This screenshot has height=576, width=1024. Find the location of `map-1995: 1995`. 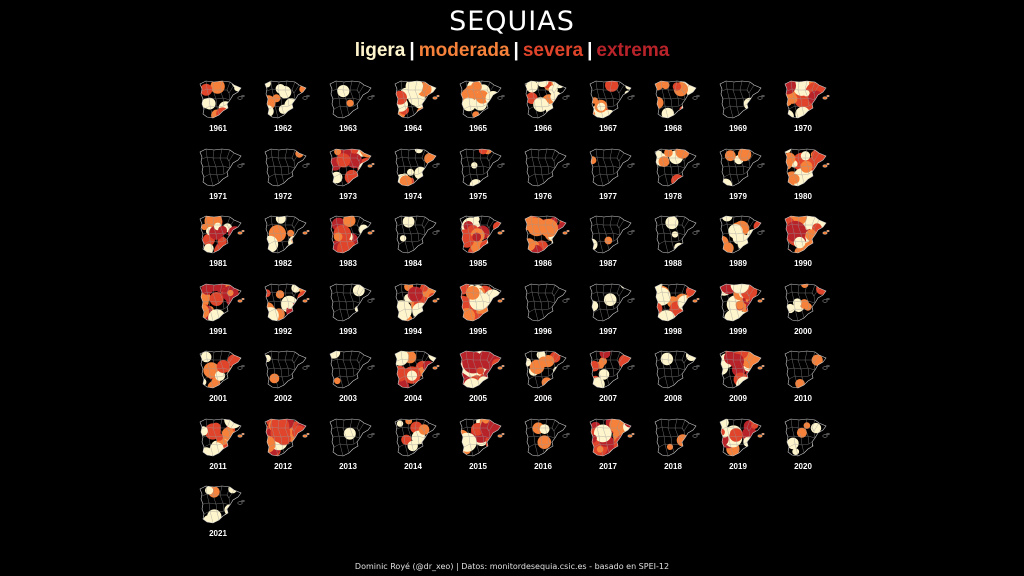

map-1995: 1995 is located at coordinates (484, 310).